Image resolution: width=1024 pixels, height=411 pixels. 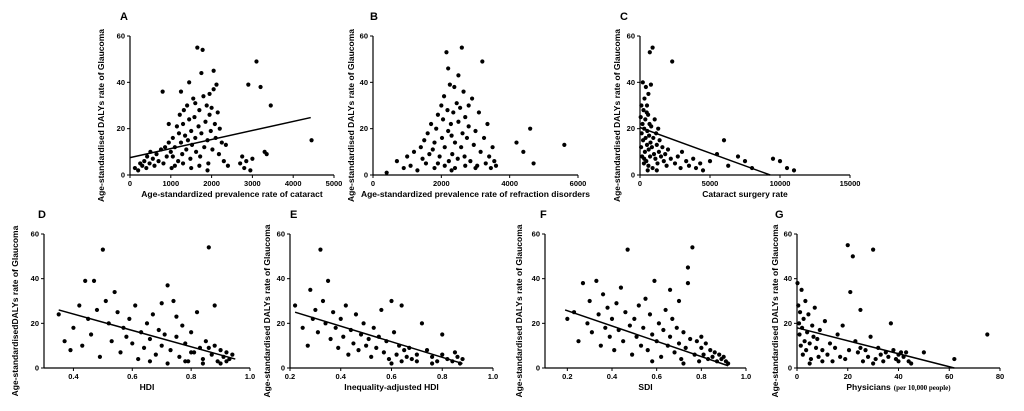 What do you see at coordinates (788, 278) in the screenshot?
I see `y-tick-label: 40` at bounding box center [788, 278].